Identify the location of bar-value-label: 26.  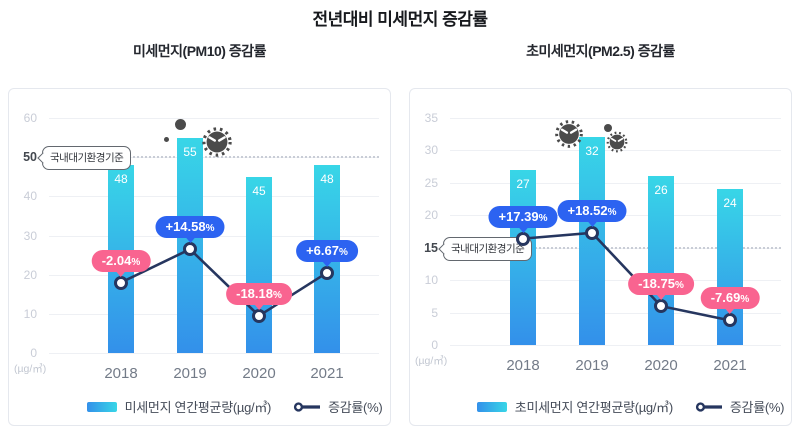
(661, 190).